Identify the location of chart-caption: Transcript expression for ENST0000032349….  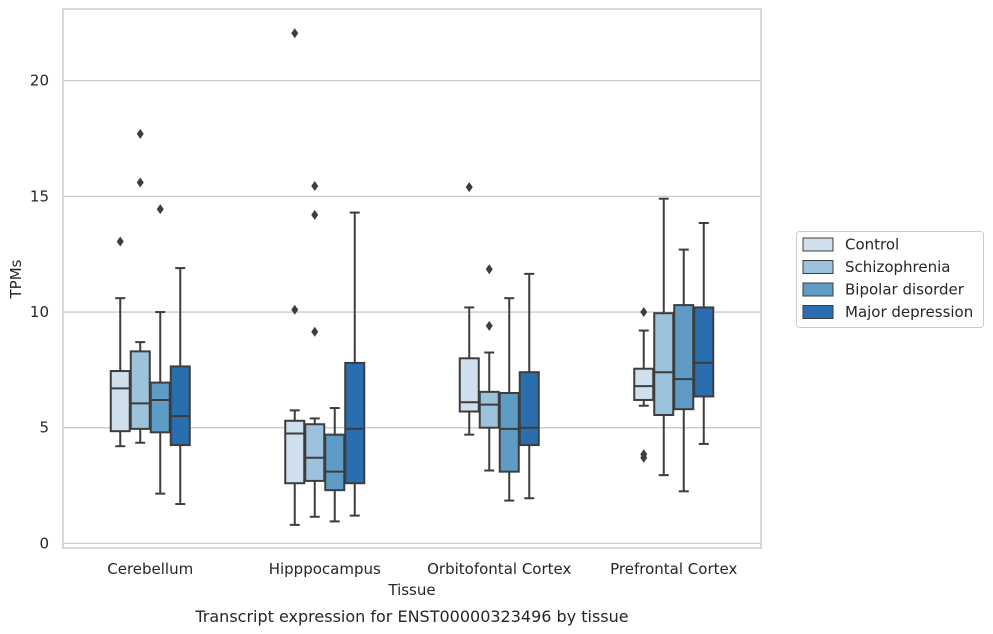
(411, 616).